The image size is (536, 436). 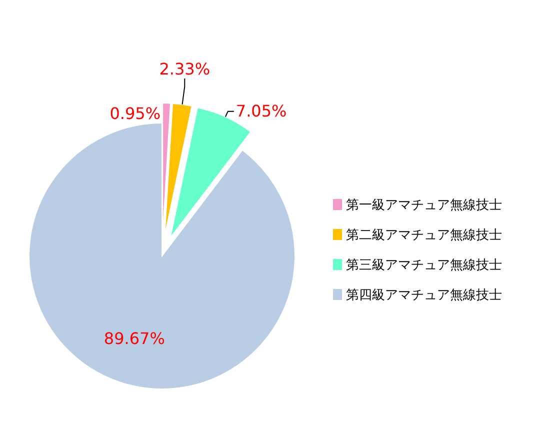 What do you see at coordinates (134, 338) in the screenshot?
I see `data-label: 89.67%` at bounding box center [134, 338].